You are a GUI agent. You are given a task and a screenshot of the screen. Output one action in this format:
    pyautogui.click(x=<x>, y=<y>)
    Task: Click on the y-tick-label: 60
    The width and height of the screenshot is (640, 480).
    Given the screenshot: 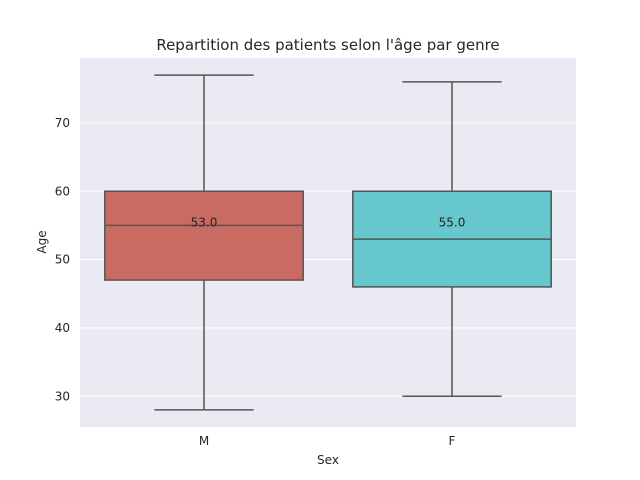 What is the action you would take?
    pyautogui.click(x=62, y=191)
    